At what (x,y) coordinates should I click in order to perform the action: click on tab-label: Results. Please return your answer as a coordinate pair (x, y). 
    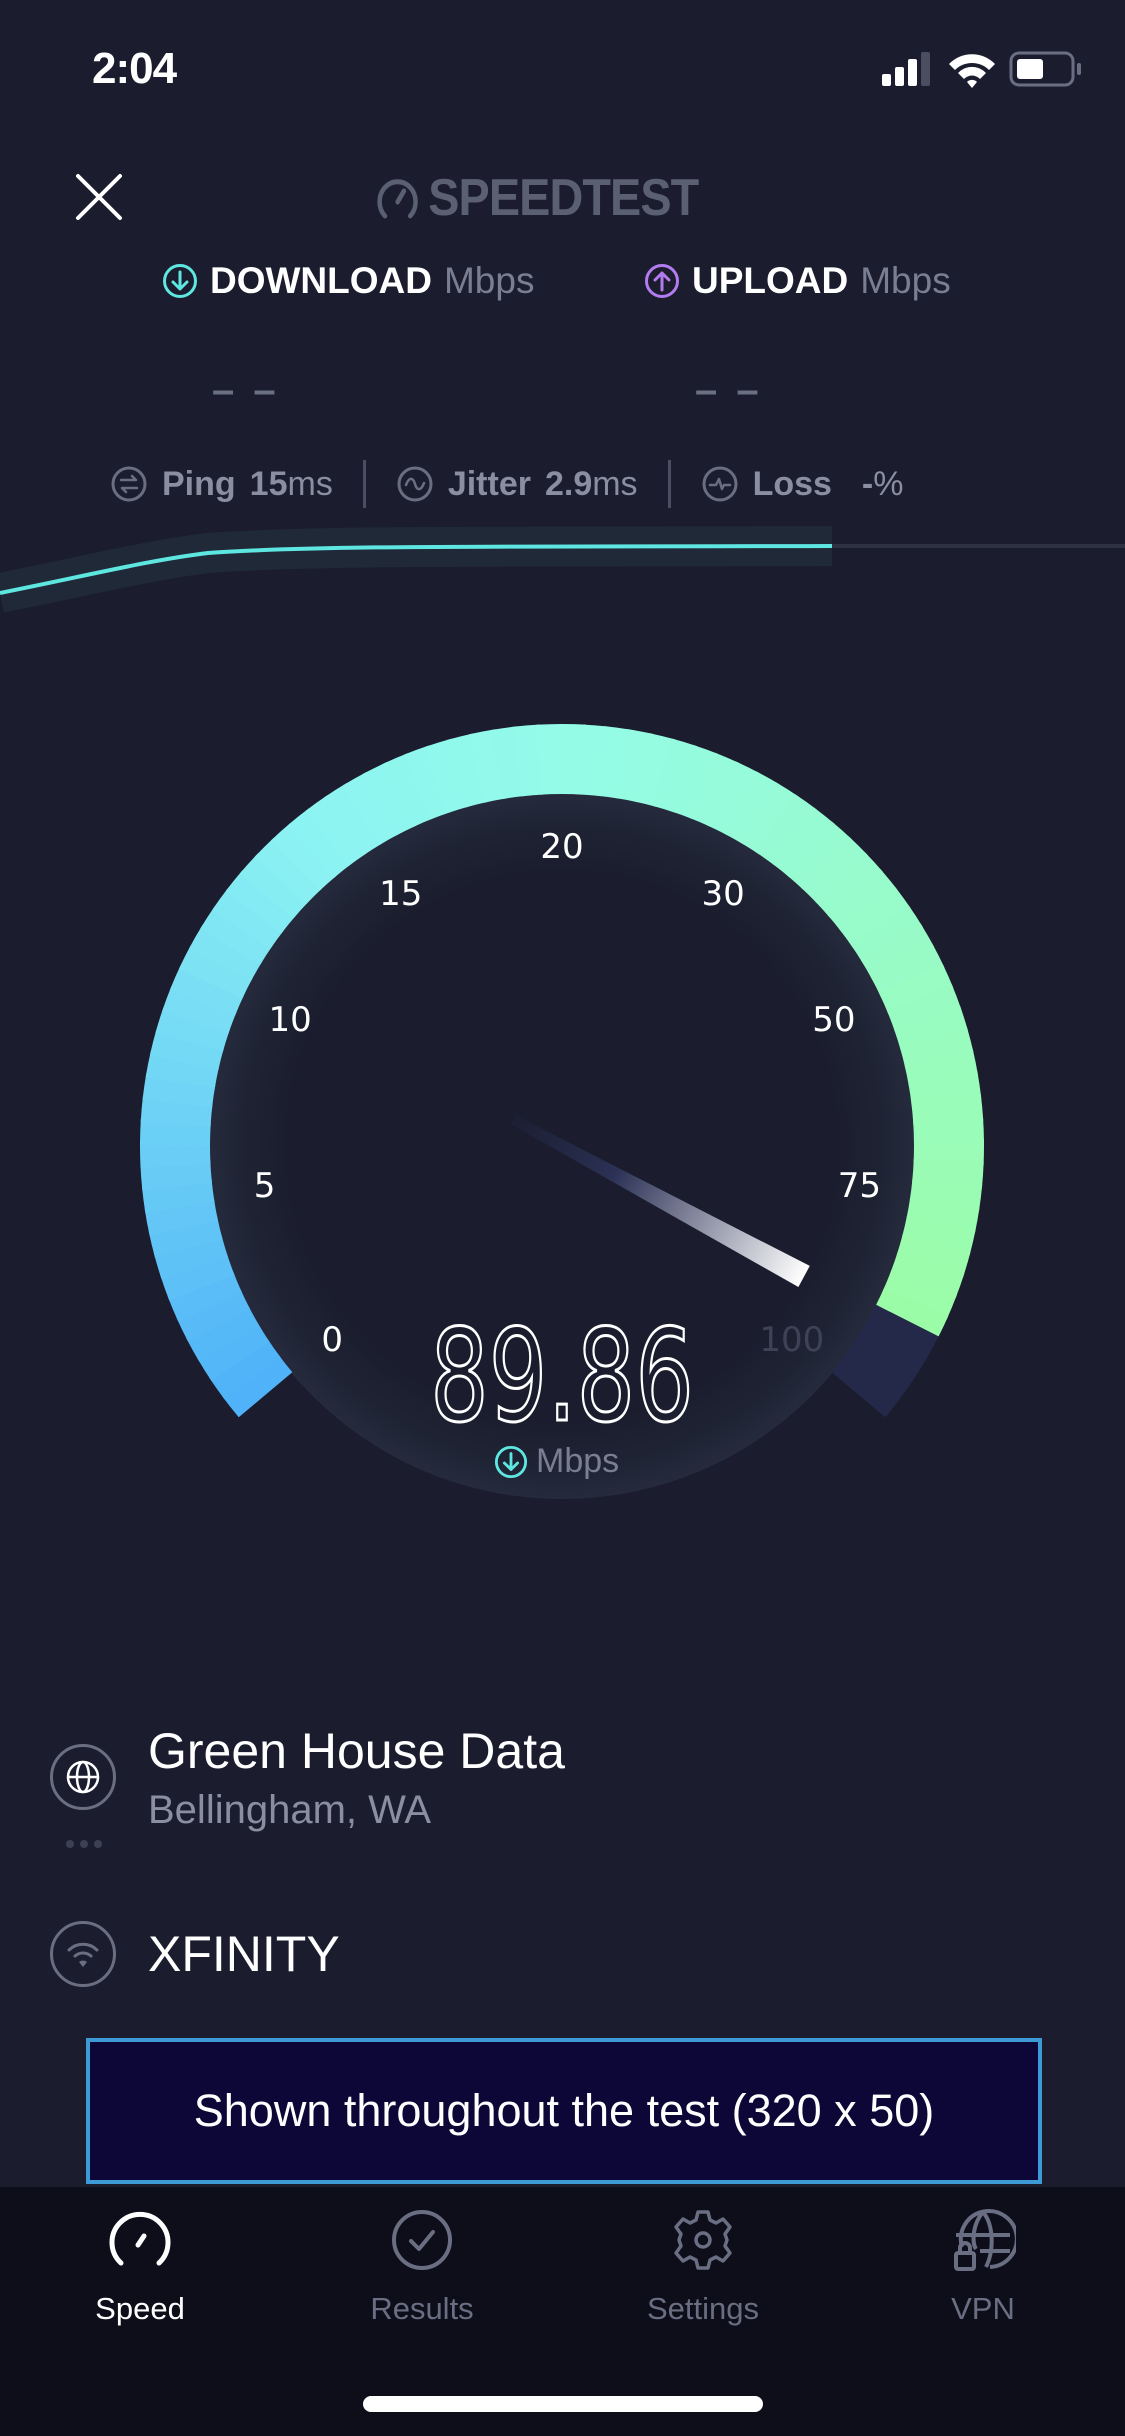
    Looking at the image, I should click on (422, 2308).